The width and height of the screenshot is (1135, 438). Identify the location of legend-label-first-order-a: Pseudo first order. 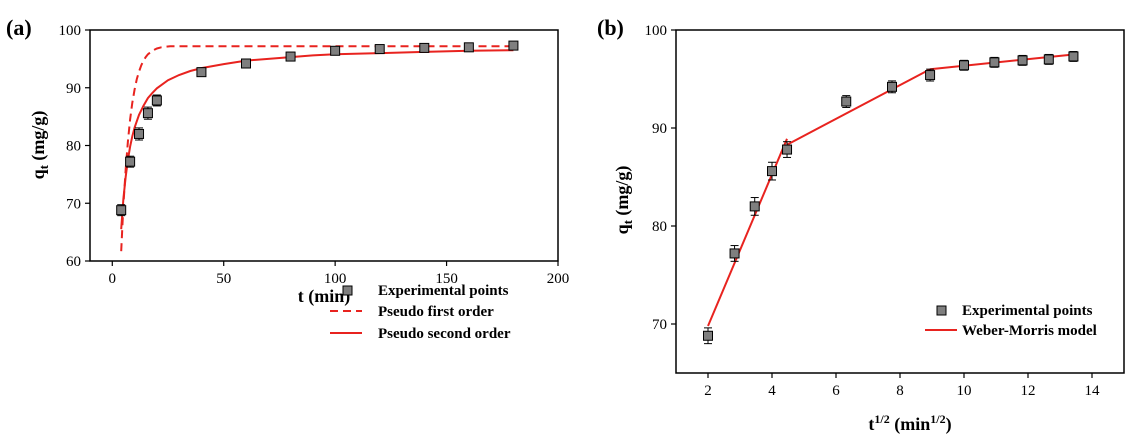
(436, 312).